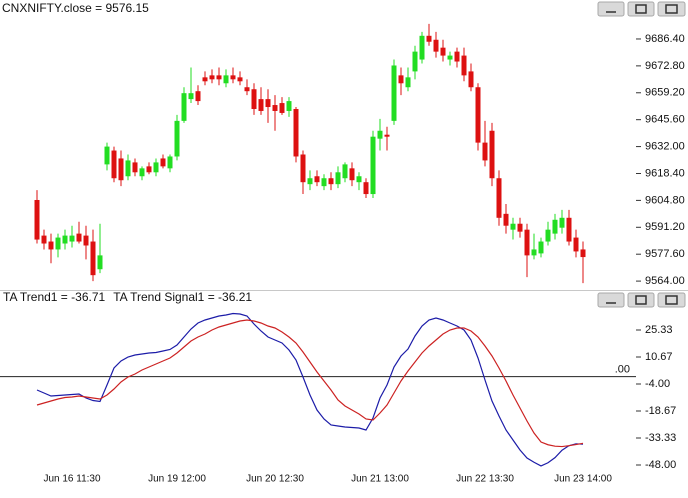  Describe the element at coordinates (665, 281) in the screenshot. I see `y-tick-label: 9564.00` at that location.